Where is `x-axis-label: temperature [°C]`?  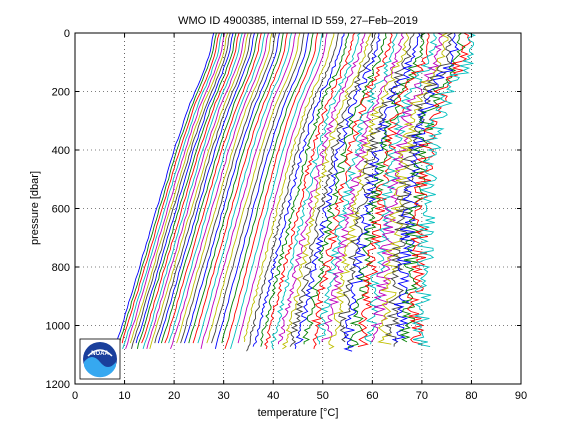
x-axis-label: temperature [°C] is located at coordinates (298, 413).